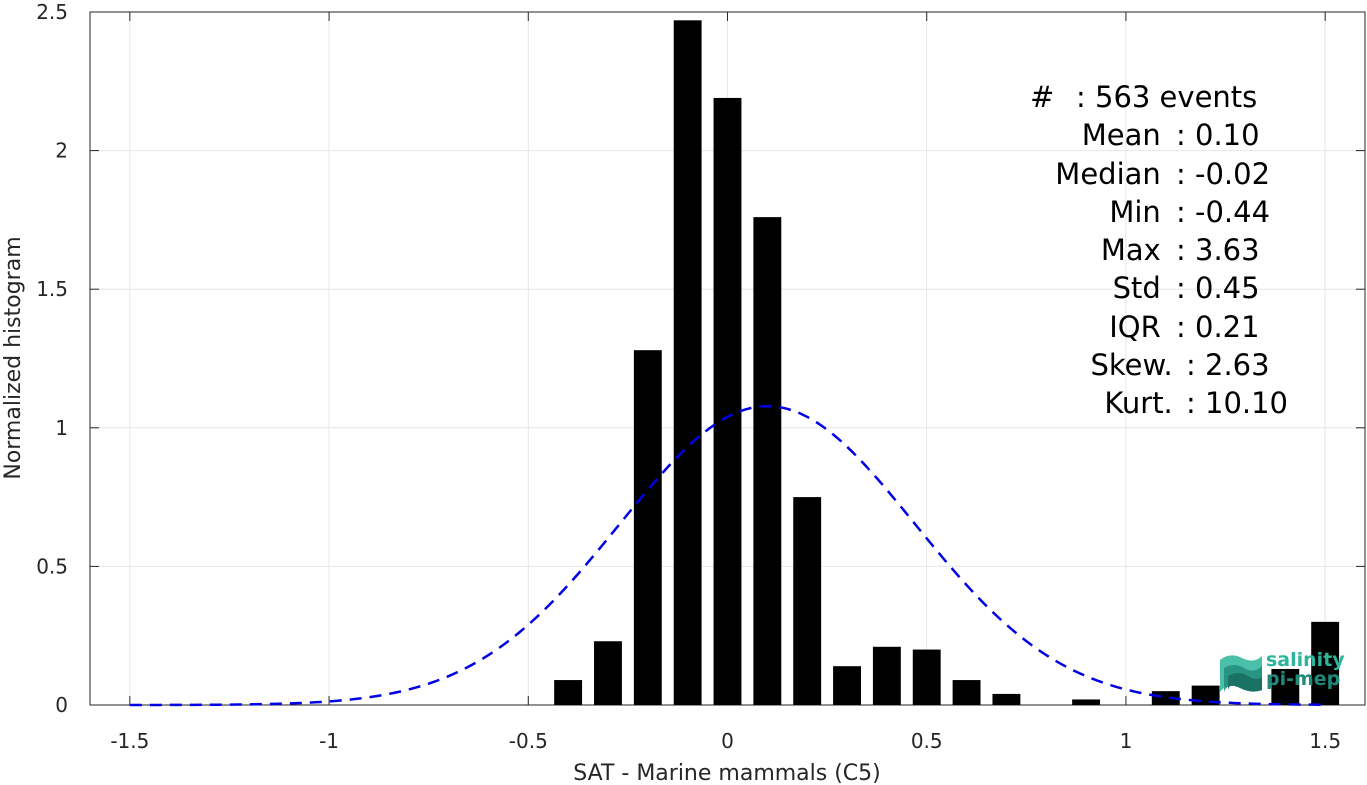 The height and width of the screenshot is (785, 1367). I want to click on stat-line-median: Median : -0.02, so click(1145, 176).